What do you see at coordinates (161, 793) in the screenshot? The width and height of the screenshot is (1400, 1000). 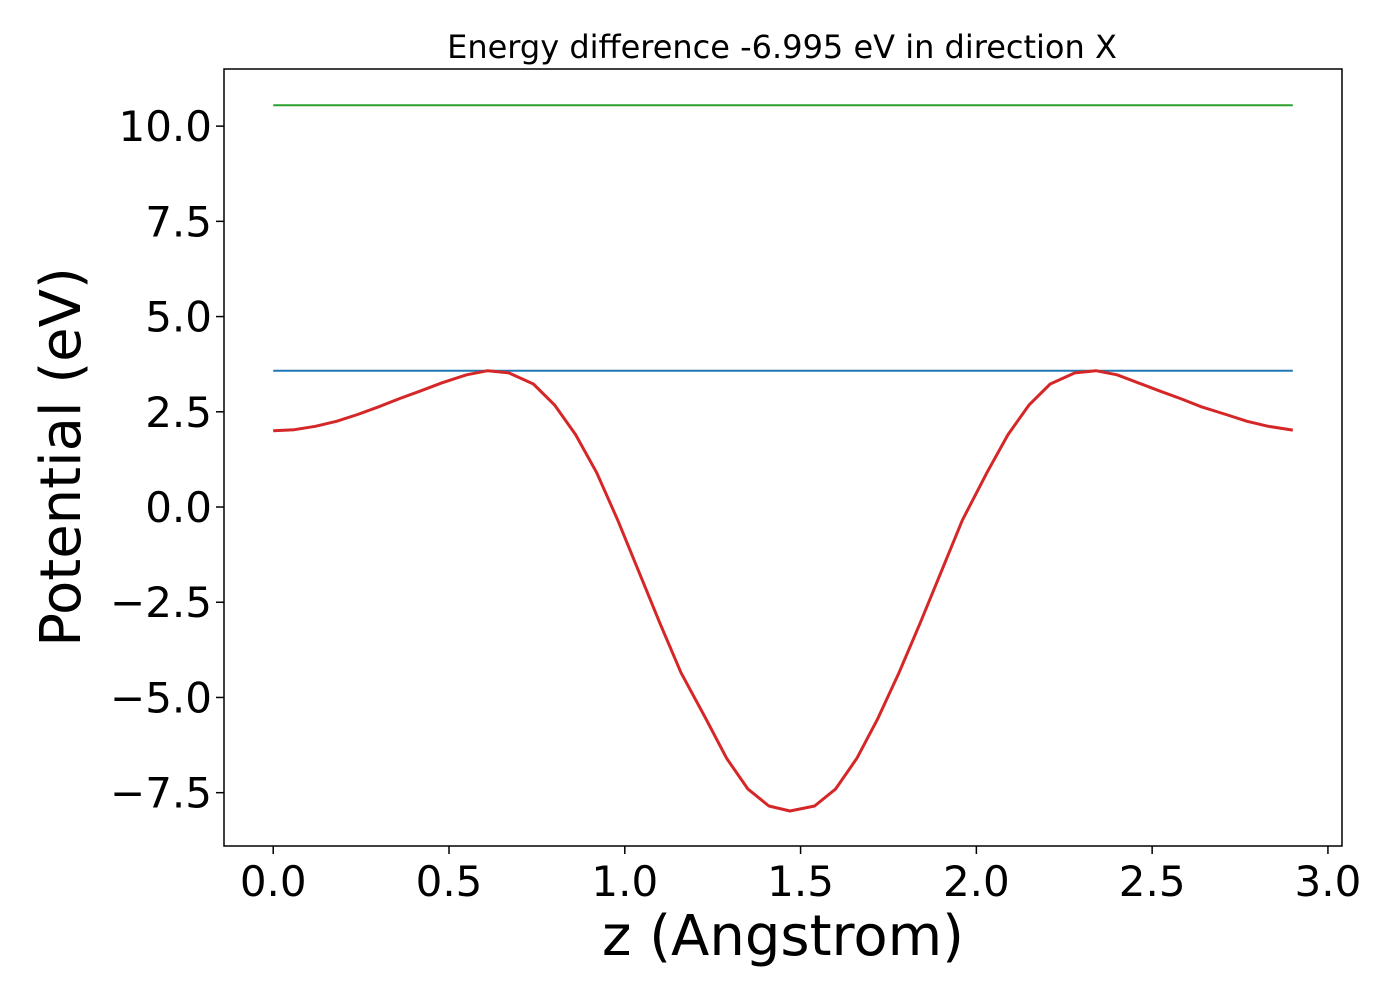 I see `y-tick-label: −7.5` at bounding box center [161, 793].